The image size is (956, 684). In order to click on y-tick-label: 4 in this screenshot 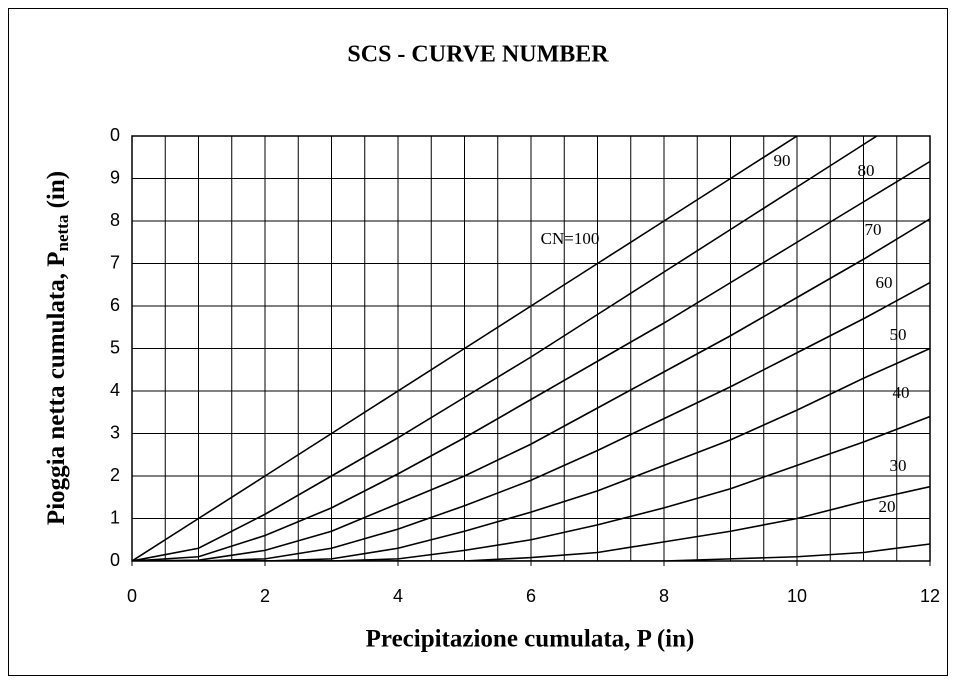, I will do `click(115, 390)`.